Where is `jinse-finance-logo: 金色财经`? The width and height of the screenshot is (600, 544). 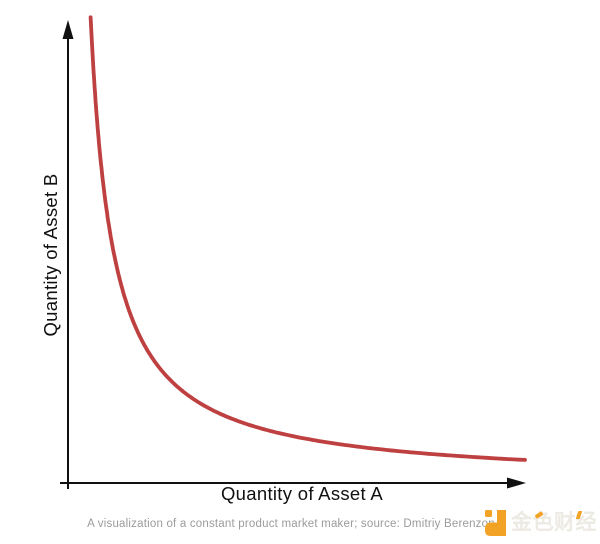 jinse-finance-logo: 金色财经 is located at coordinates (541, 522).